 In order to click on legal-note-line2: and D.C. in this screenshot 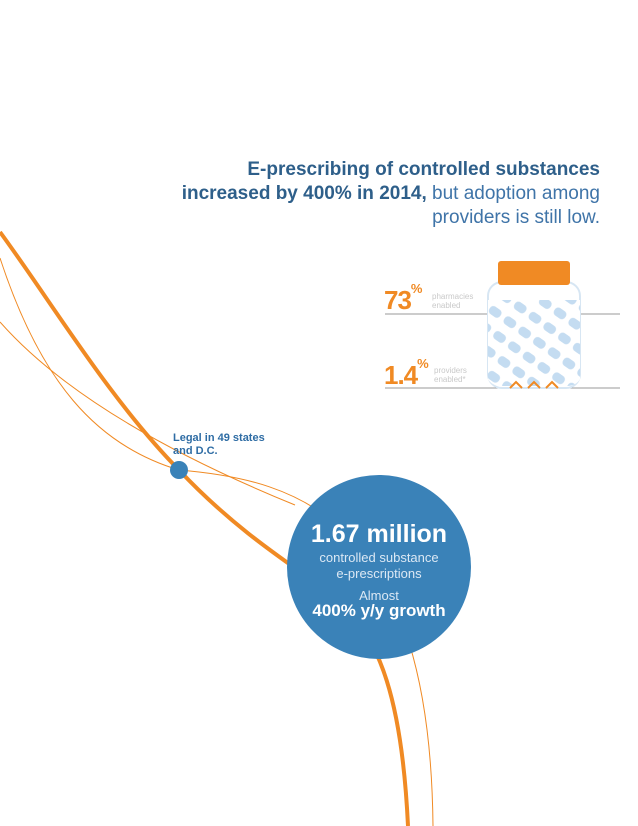, I will do `click(195, 451)`.